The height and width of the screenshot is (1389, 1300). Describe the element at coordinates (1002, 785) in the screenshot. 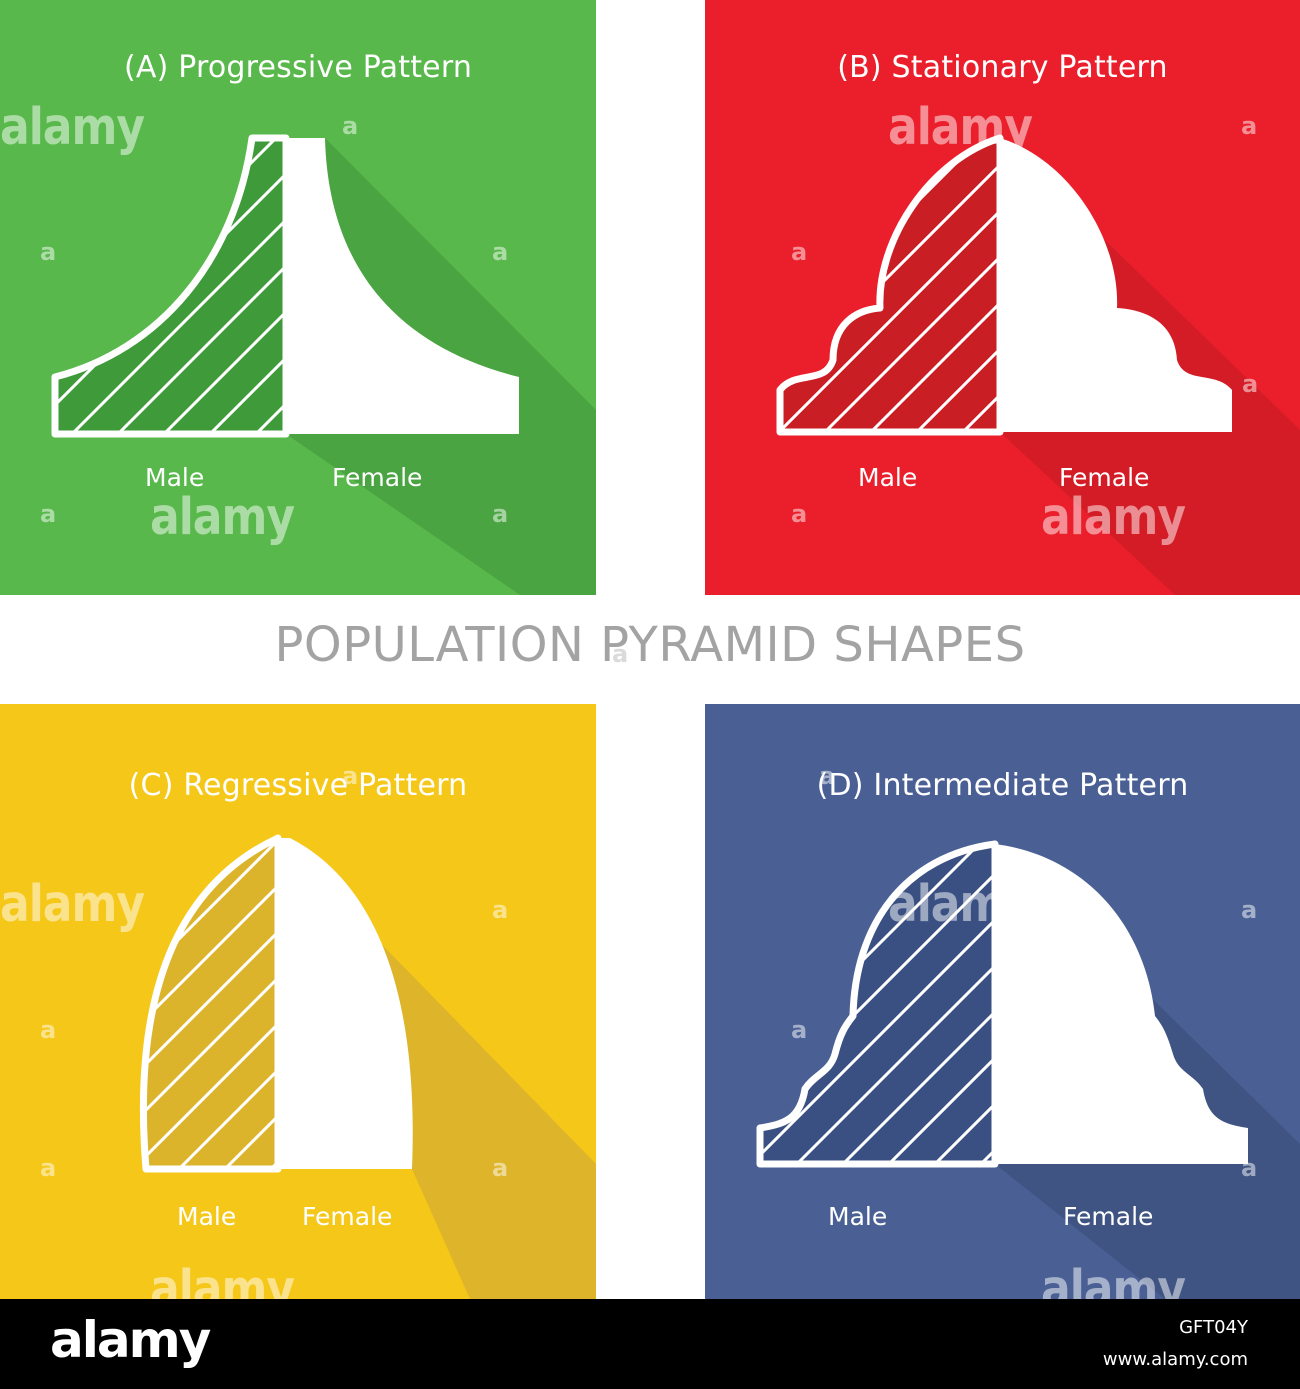

I see `panel-title: (D) Intermediate Pattern` at that location.